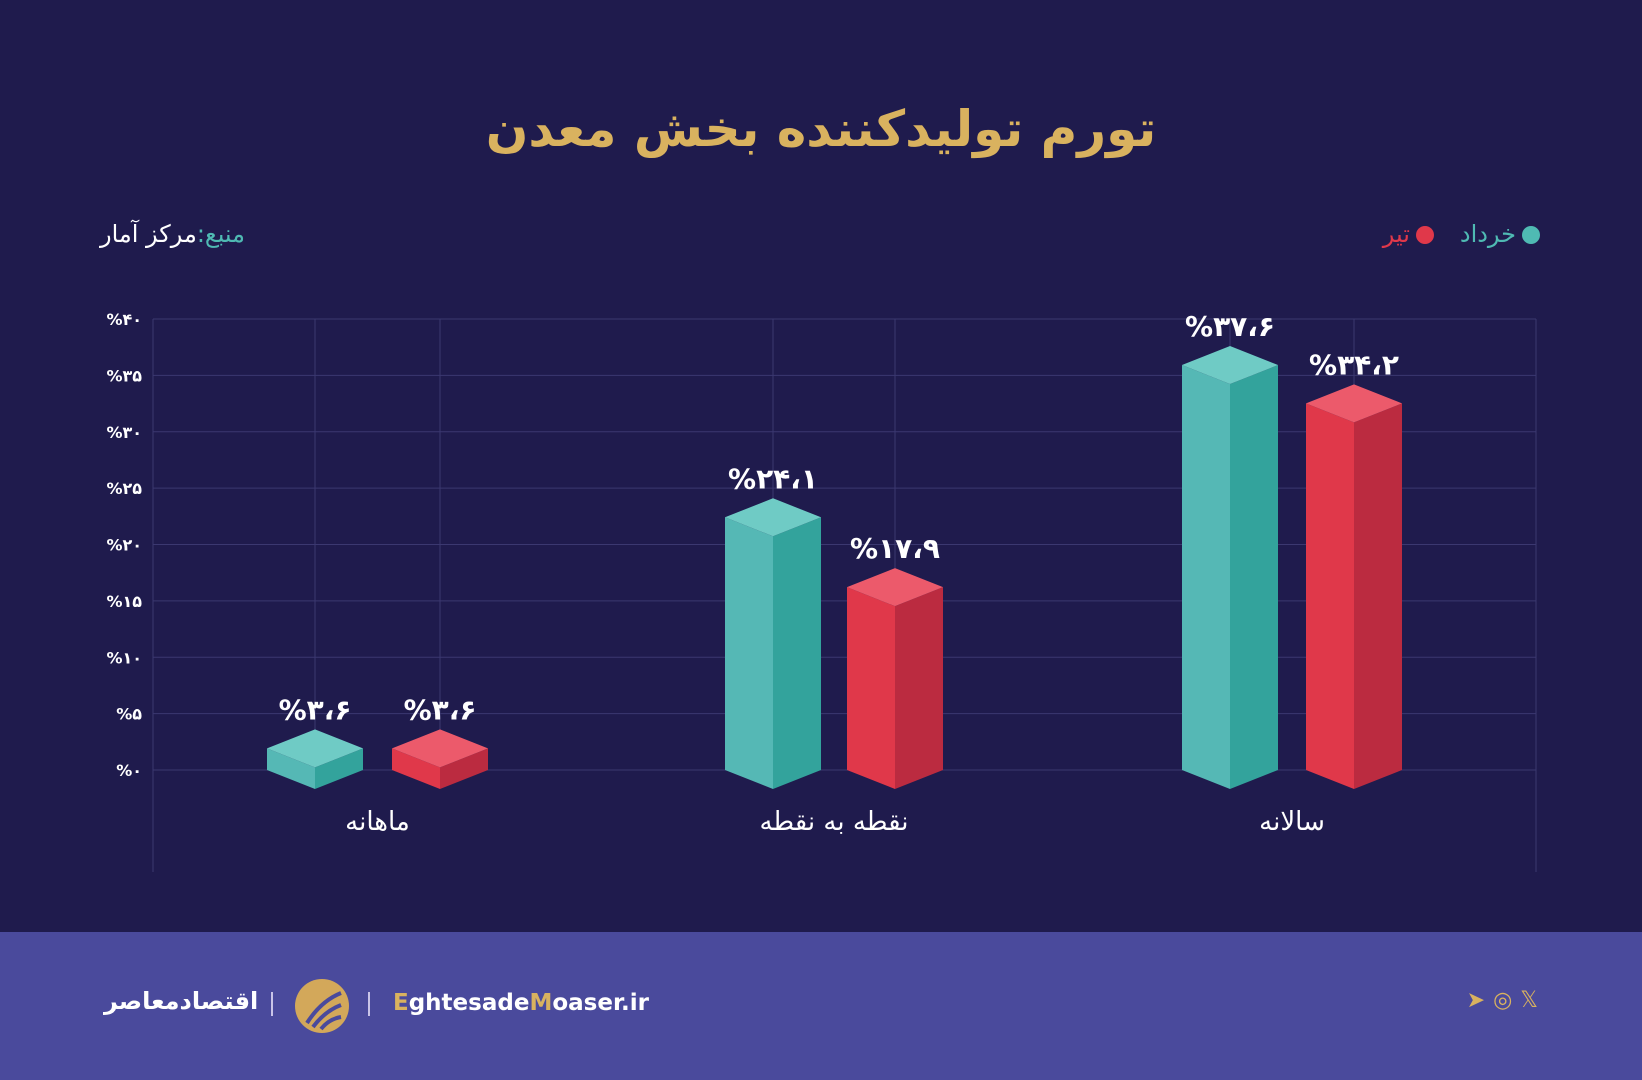  I want to click on y-tick-label: %۳۰, so click(124, 432).